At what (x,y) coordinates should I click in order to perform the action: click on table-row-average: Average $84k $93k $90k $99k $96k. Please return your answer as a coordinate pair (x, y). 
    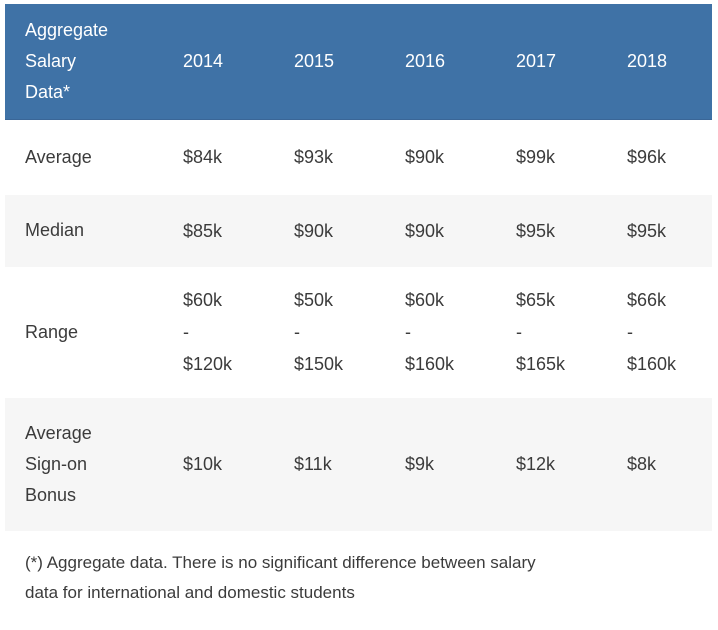
    Looking at the image, I should click on (358, 157).